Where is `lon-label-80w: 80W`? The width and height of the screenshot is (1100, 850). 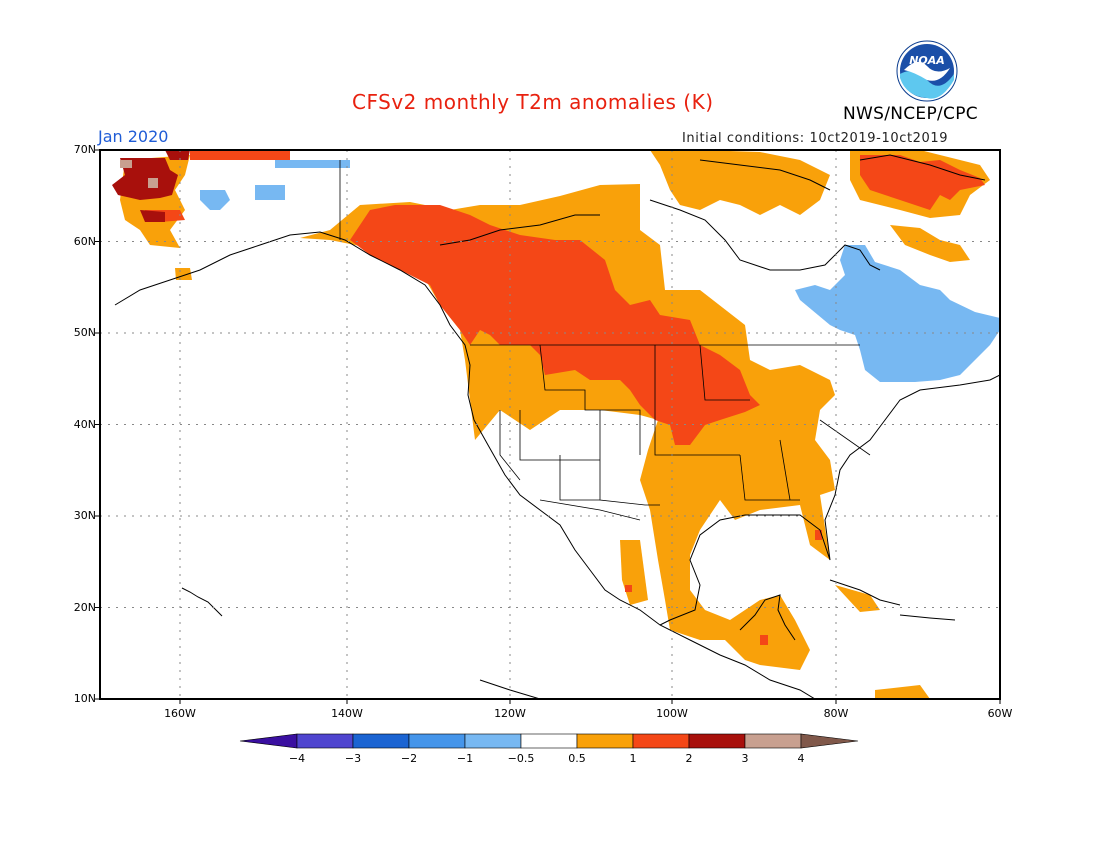
lon-label-80w: 80W is located at coordinates (836, 713).